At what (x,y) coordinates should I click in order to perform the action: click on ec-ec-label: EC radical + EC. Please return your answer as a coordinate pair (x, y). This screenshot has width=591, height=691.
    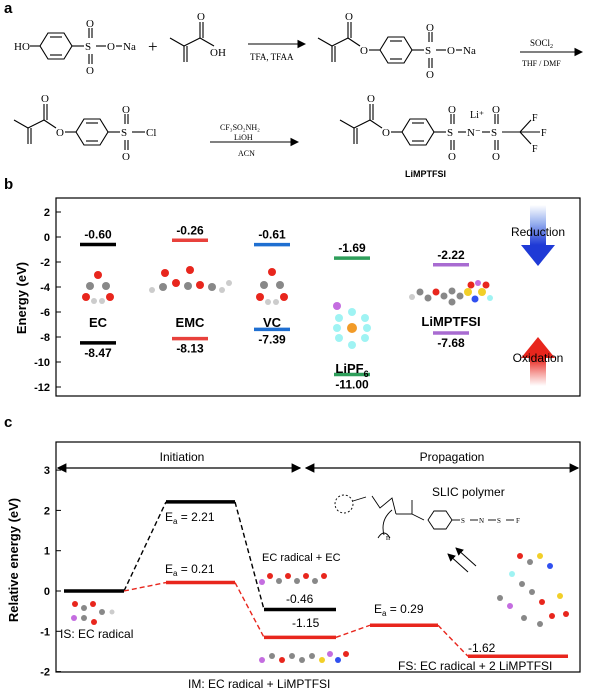
    Looking at the image, I should click on (301, 558).